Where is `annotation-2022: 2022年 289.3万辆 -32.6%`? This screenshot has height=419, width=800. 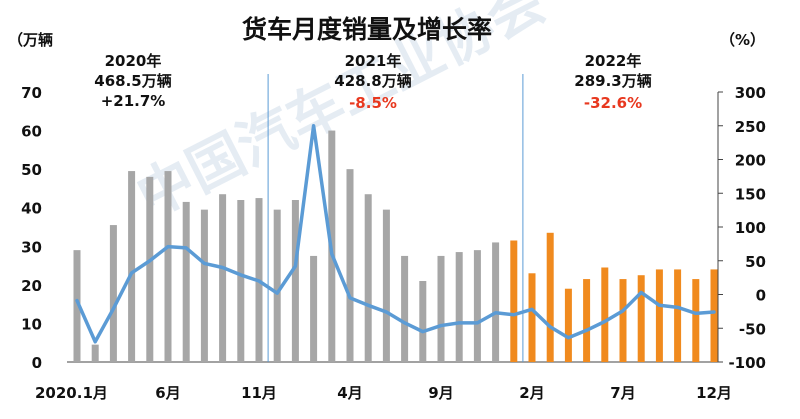
annotation-2022: 2022年 289.3万辆 -32.6% is located at coordinates (612, 82).